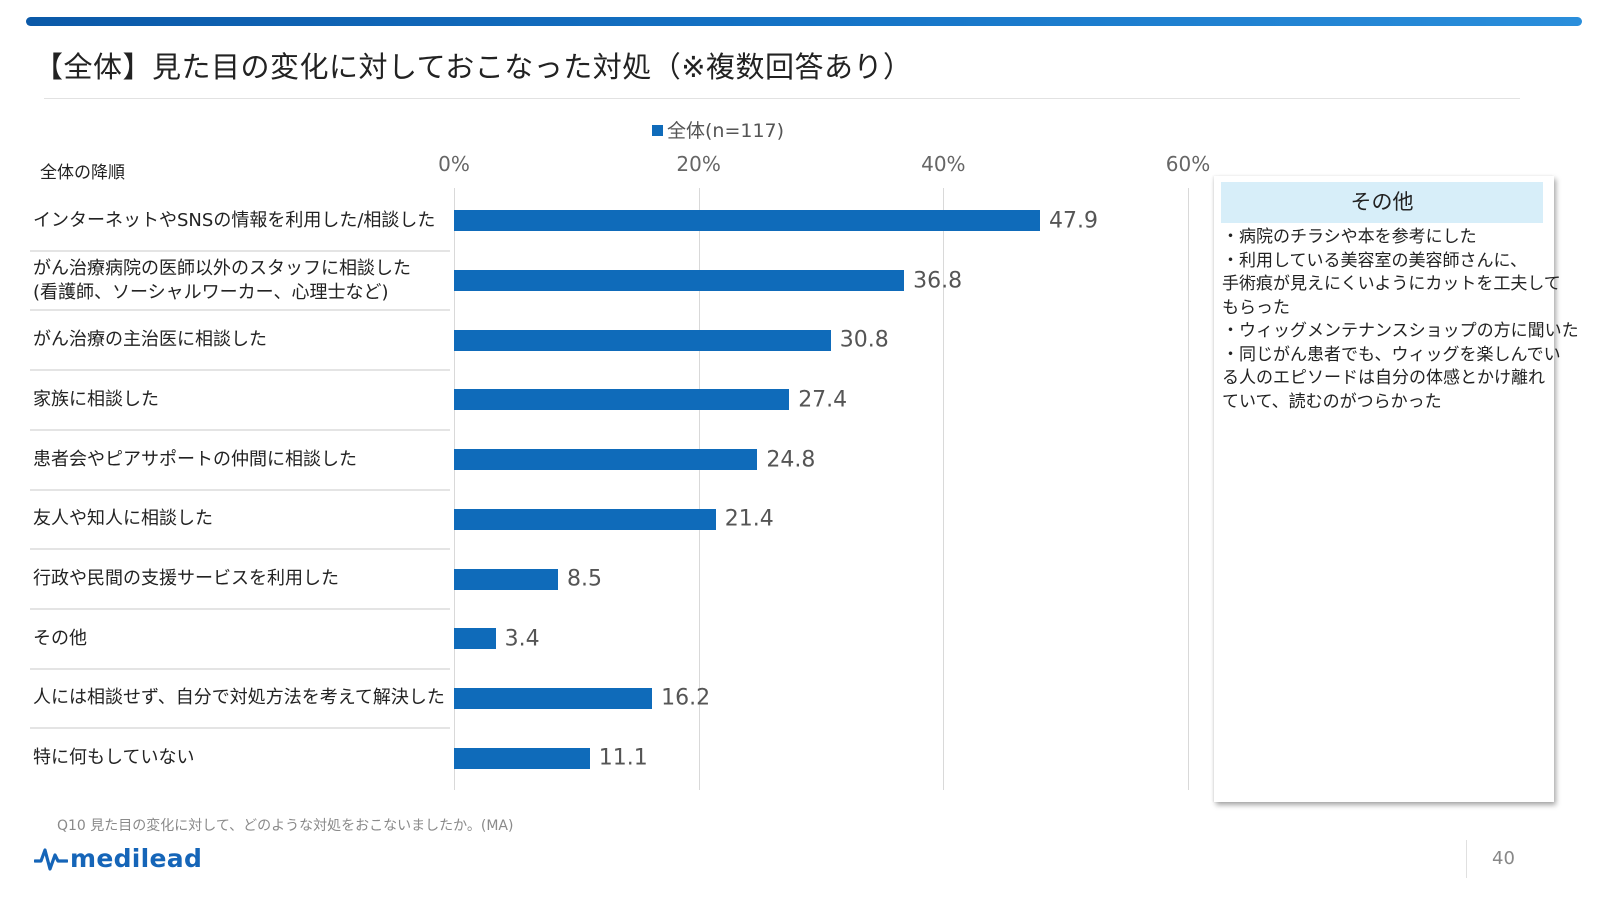 The height and width of the screenshot is (900, 1600). I want to click on bar-value-label: 30.8, so click(864, 340).